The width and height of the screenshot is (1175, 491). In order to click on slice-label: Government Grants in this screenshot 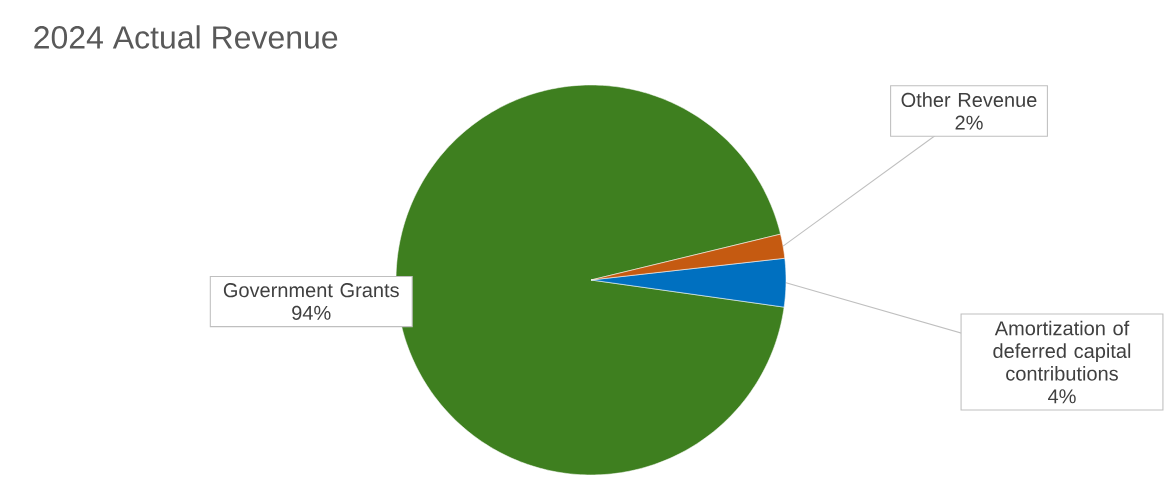, I will do `click(311, 290)`.